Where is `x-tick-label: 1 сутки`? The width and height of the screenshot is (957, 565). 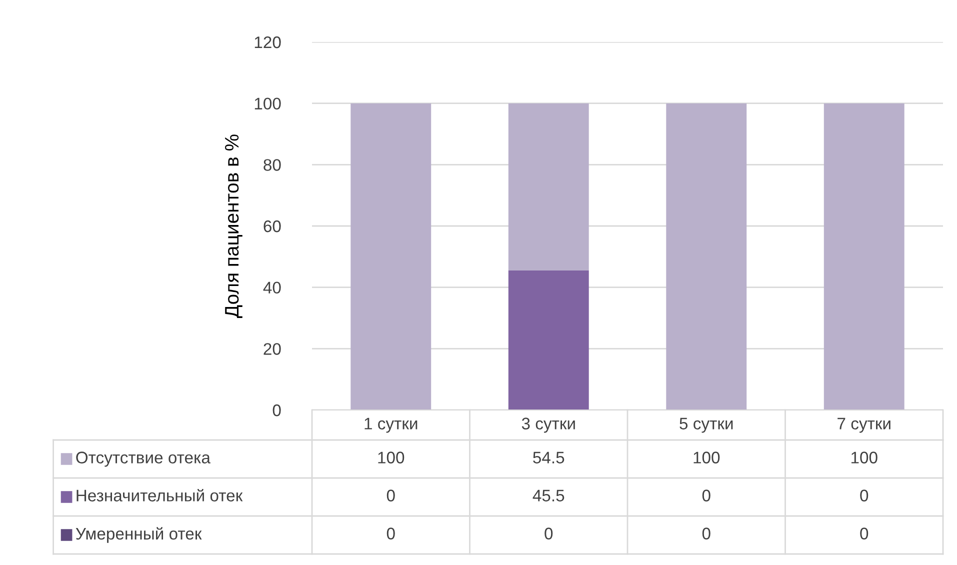
x-tick-label: 1 сутки is located at coordinates (391, 425).